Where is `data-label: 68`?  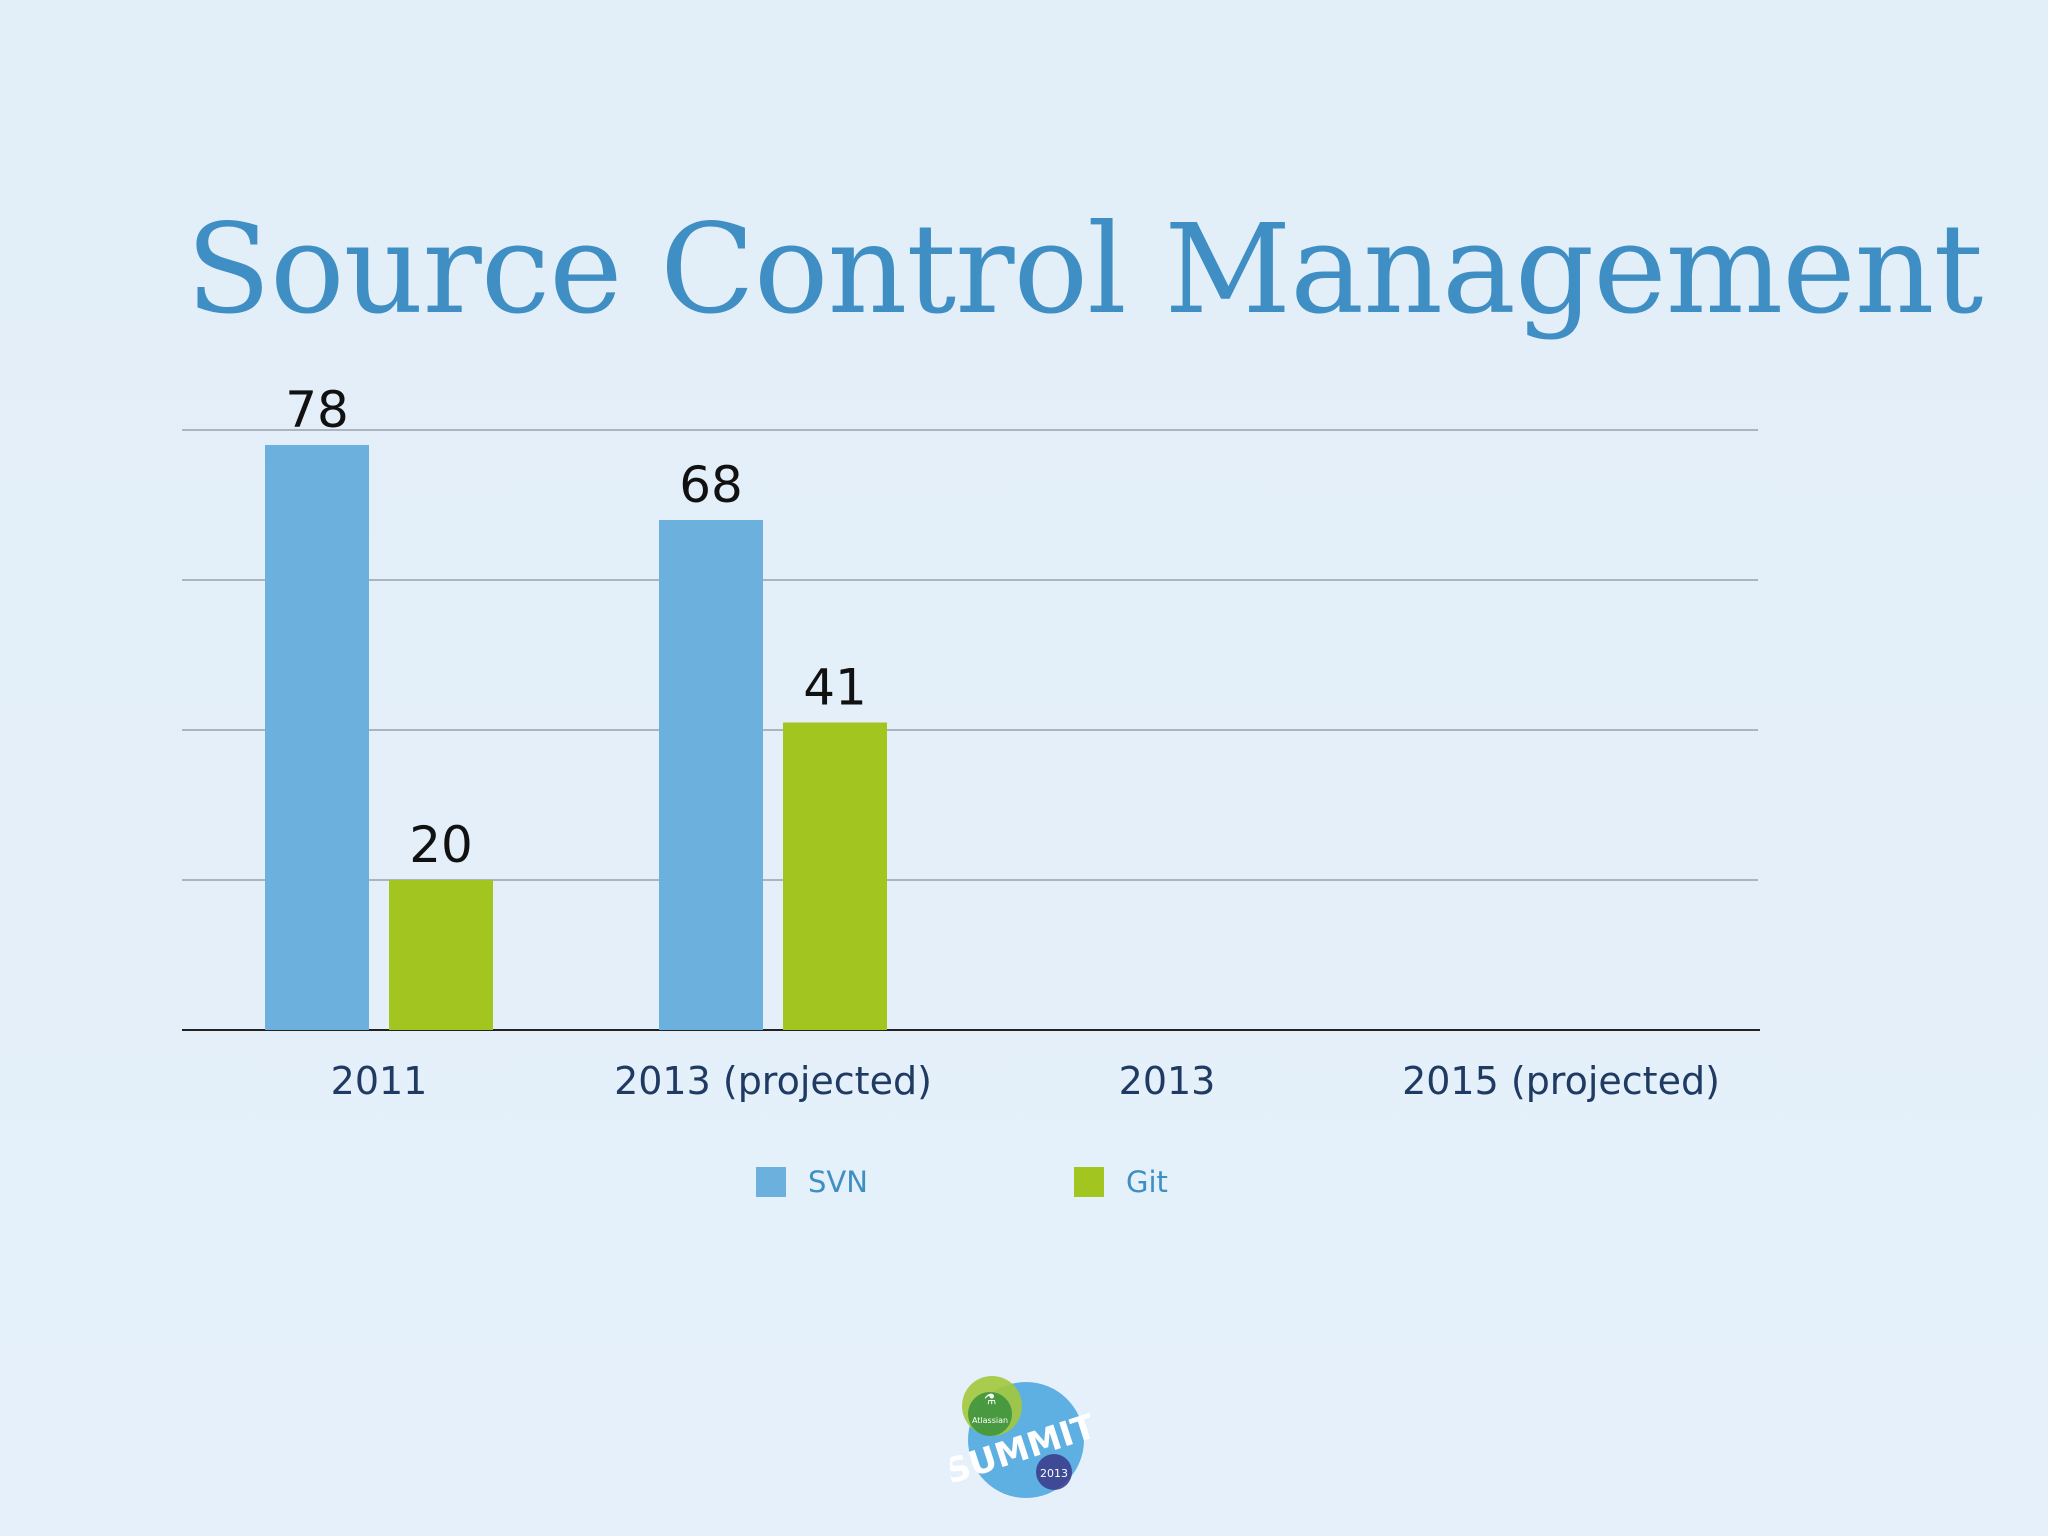 data-label: 68 is located at coordinates (711, 485).